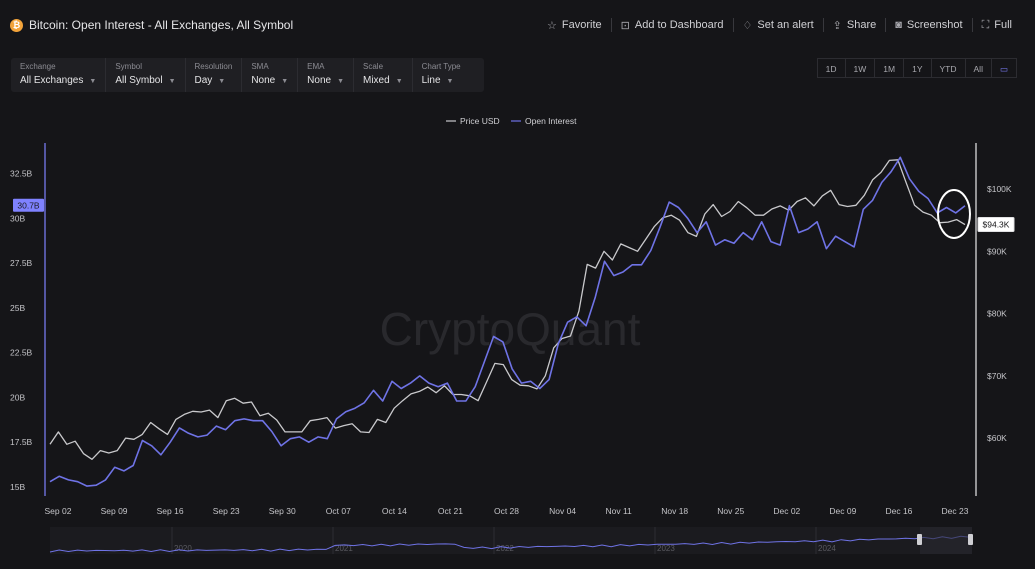 This screenshot has width=1035, height=569. I want to click on right-tick-label: $70K, so click(997, 376).